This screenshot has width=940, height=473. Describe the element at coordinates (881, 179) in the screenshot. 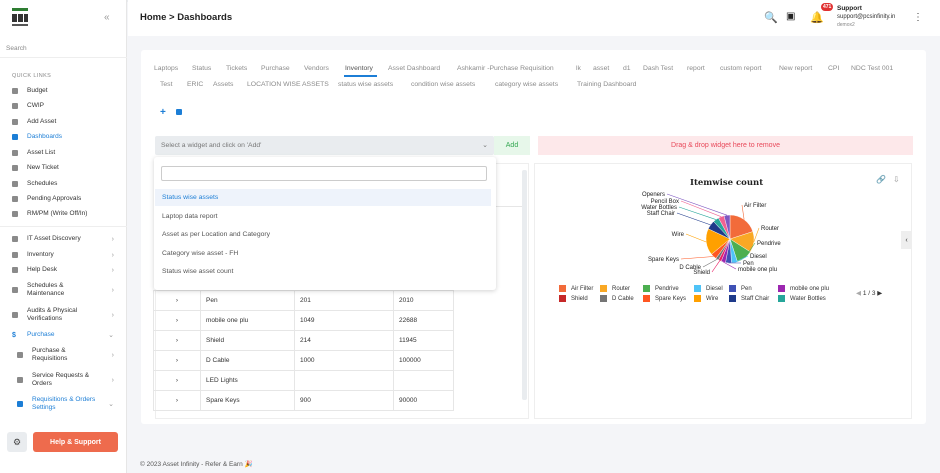

I see `link-icon: 🔗` at that location.